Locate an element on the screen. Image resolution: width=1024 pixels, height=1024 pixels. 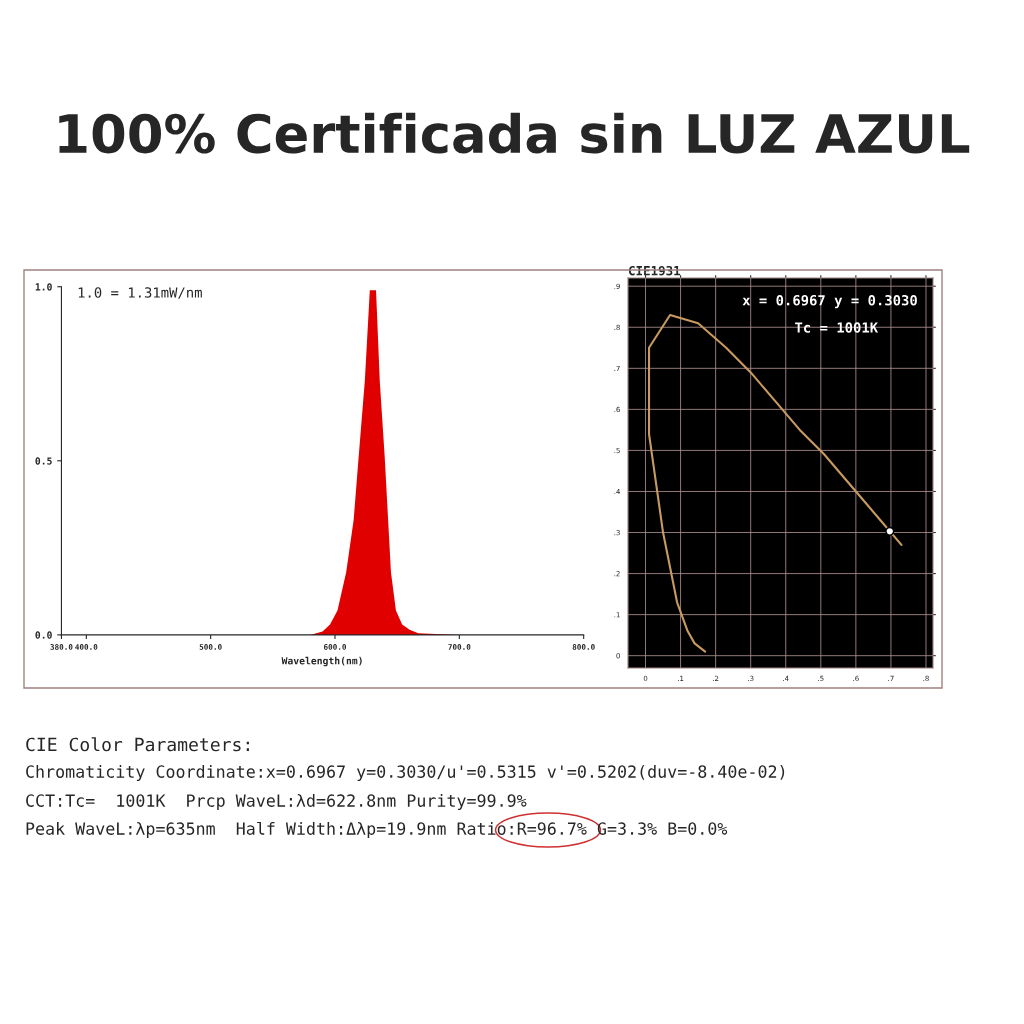
y-tick-label: 0.0 is located at coordinates (43, 635).